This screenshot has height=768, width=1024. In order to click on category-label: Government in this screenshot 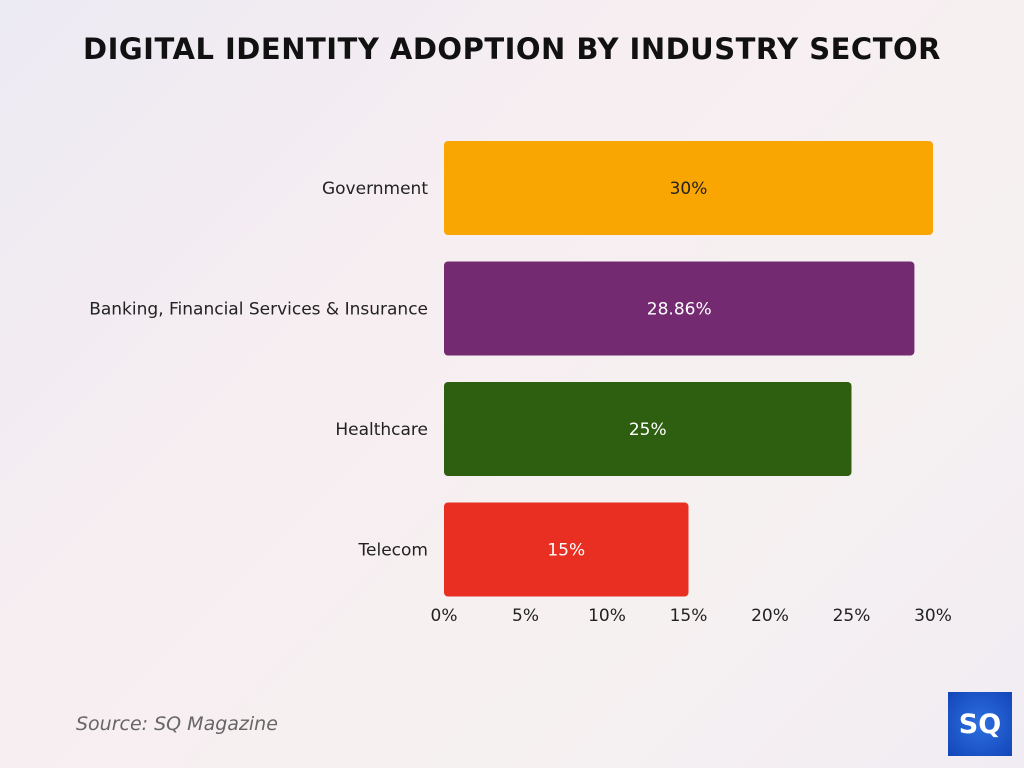, I will do `click(375, 189)`.